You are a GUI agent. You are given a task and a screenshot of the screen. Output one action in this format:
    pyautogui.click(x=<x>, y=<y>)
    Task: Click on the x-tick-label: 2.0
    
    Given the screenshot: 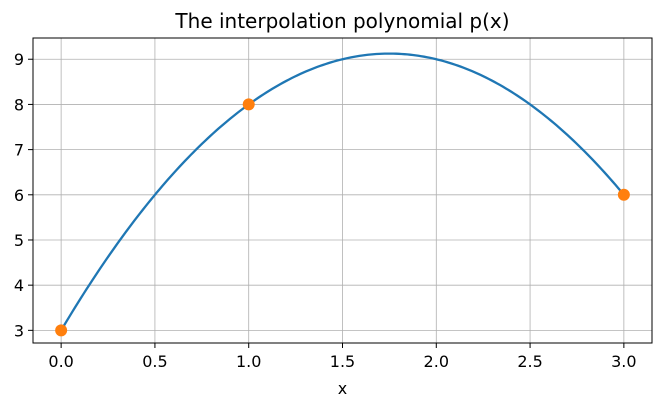 What is the action you would take?
    pyautogui.click(x=436, y=361)
    